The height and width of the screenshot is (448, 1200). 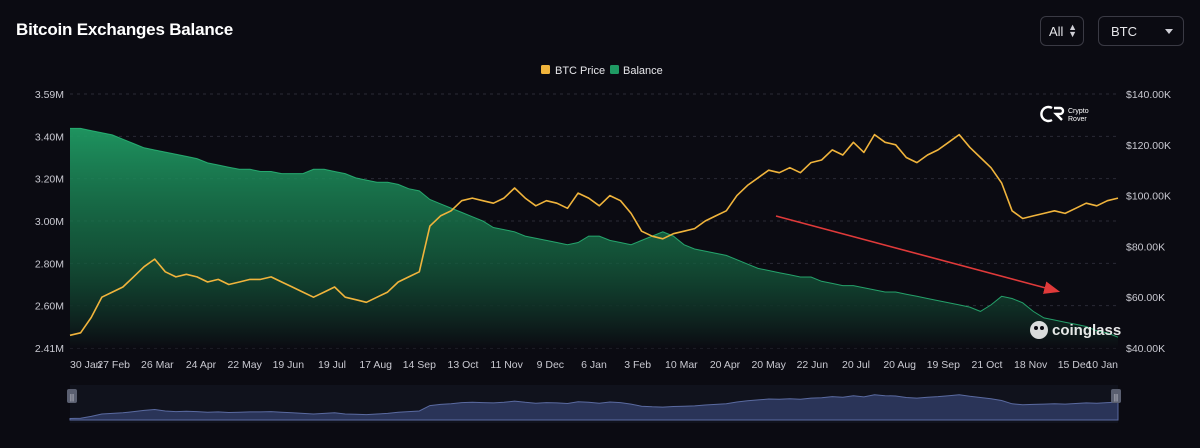 I want to click on range-select: All ▲ ▼, so click(x=1062, y=31).